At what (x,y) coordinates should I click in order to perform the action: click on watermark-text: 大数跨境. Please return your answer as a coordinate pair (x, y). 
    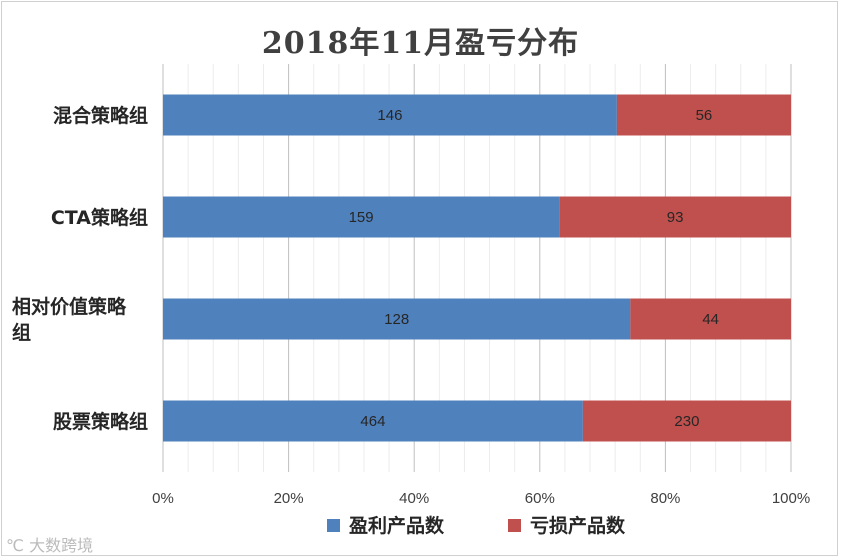
    Looking at the image, I should click on (61, 545).